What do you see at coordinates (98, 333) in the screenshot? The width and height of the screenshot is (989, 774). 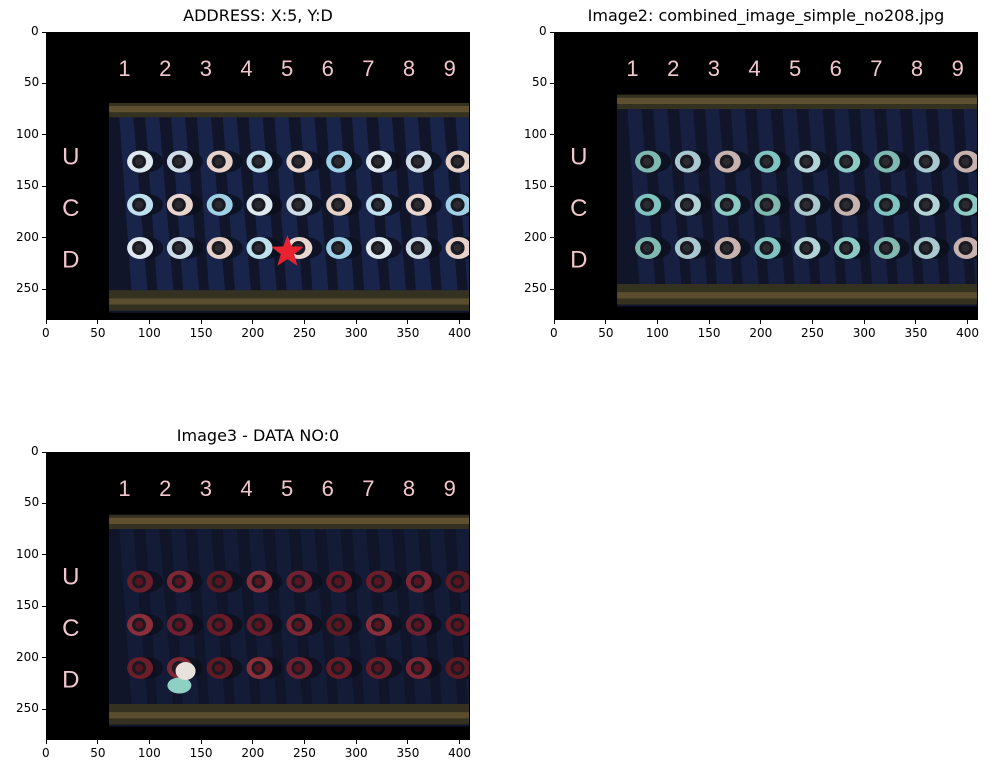 I see `x-tick-label: 50` at bounding box center [98, 333].